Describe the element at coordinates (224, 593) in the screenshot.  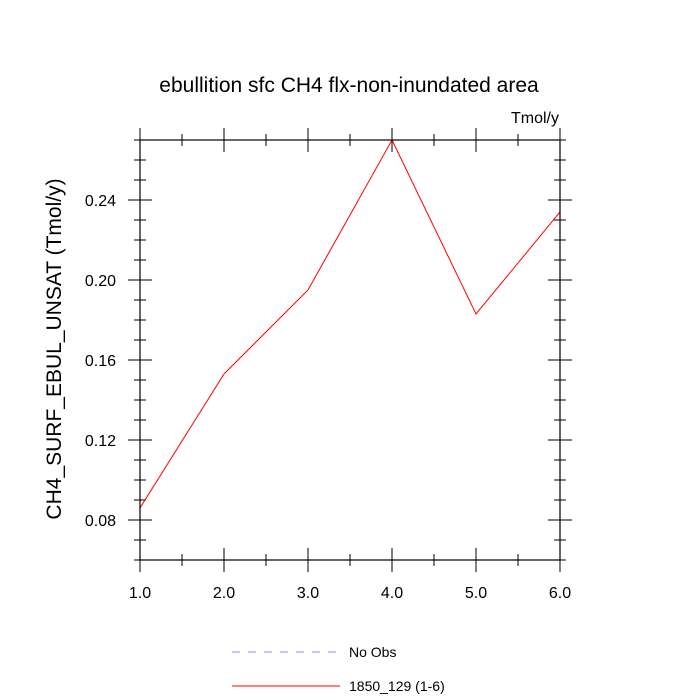
I see `x-tick-label: 2.0` at that location.